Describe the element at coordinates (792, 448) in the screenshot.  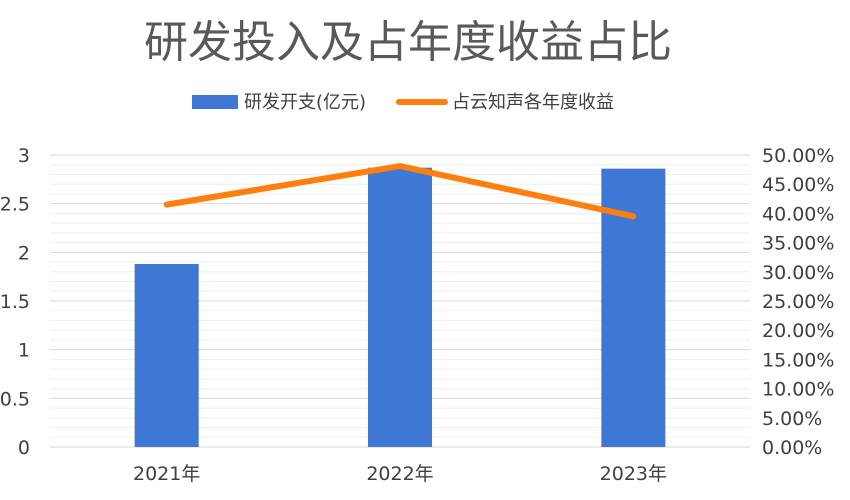
I see `y-right-tick-label: 0.00%` at that location.